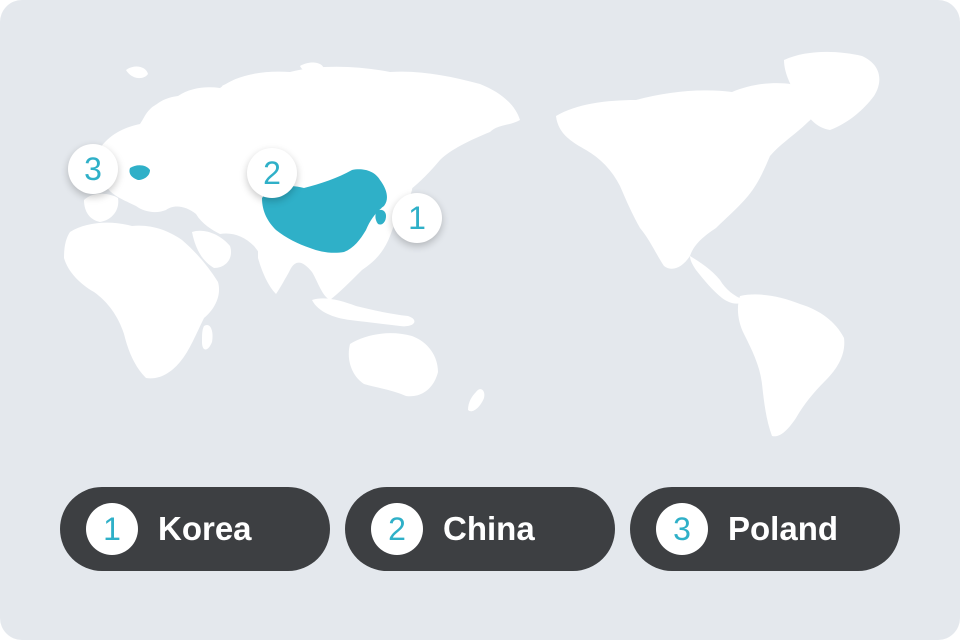 The height and width of the screenshot is (644, 960). Describe the element at coordinates (112, 529) in the screenshot. I see `legend-number-badge: 1` at that location.